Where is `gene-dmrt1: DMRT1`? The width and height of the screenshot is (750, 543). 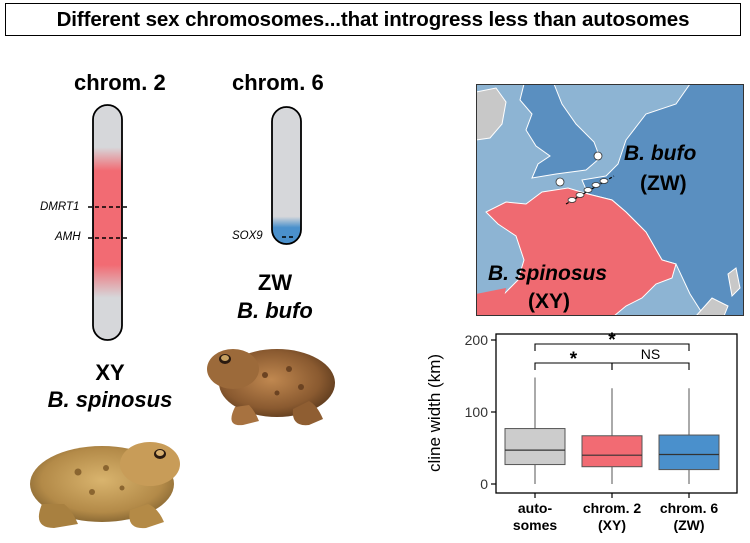 gene-dmrt1: DMRT1 is located at coordinates (60, 207).